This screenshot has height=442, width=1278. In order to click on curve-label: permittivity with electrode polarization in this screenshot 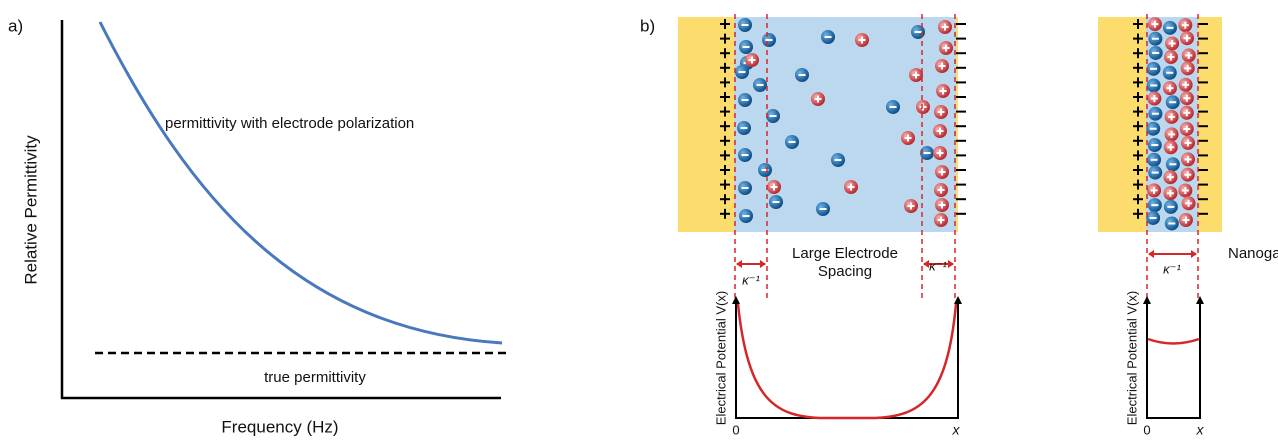, I will do `click(289, 123)`.